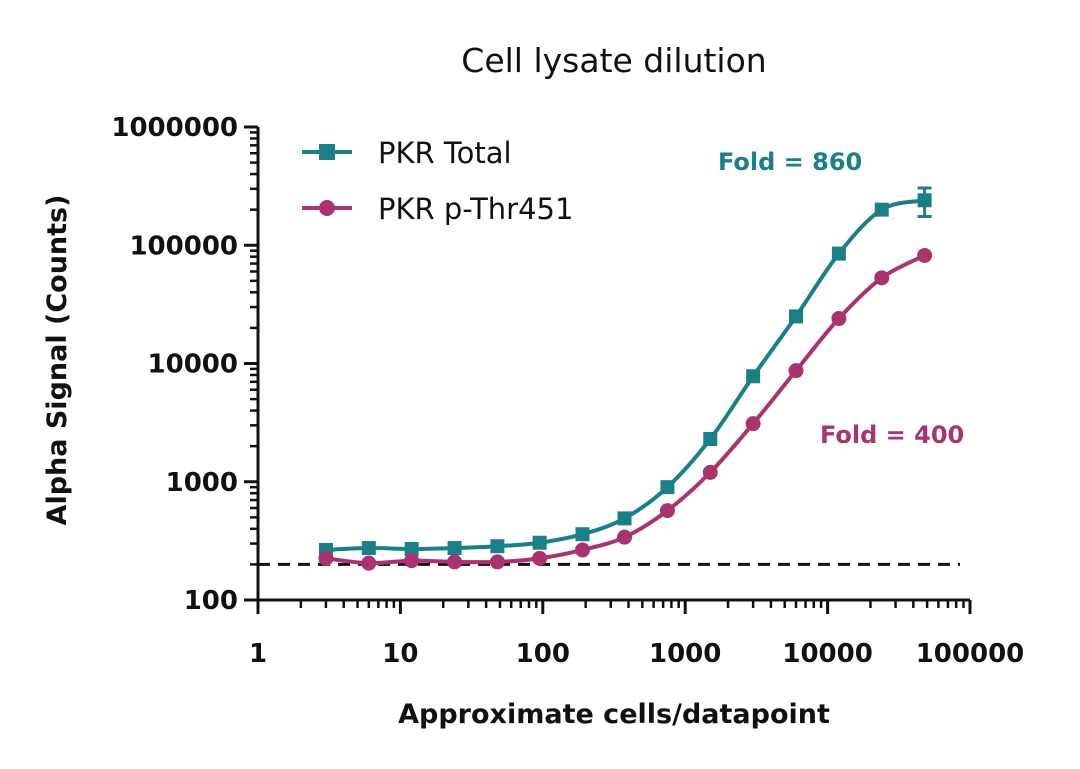  I want to click on annotation-fold-400: Fold = 400, so click(892, 435).